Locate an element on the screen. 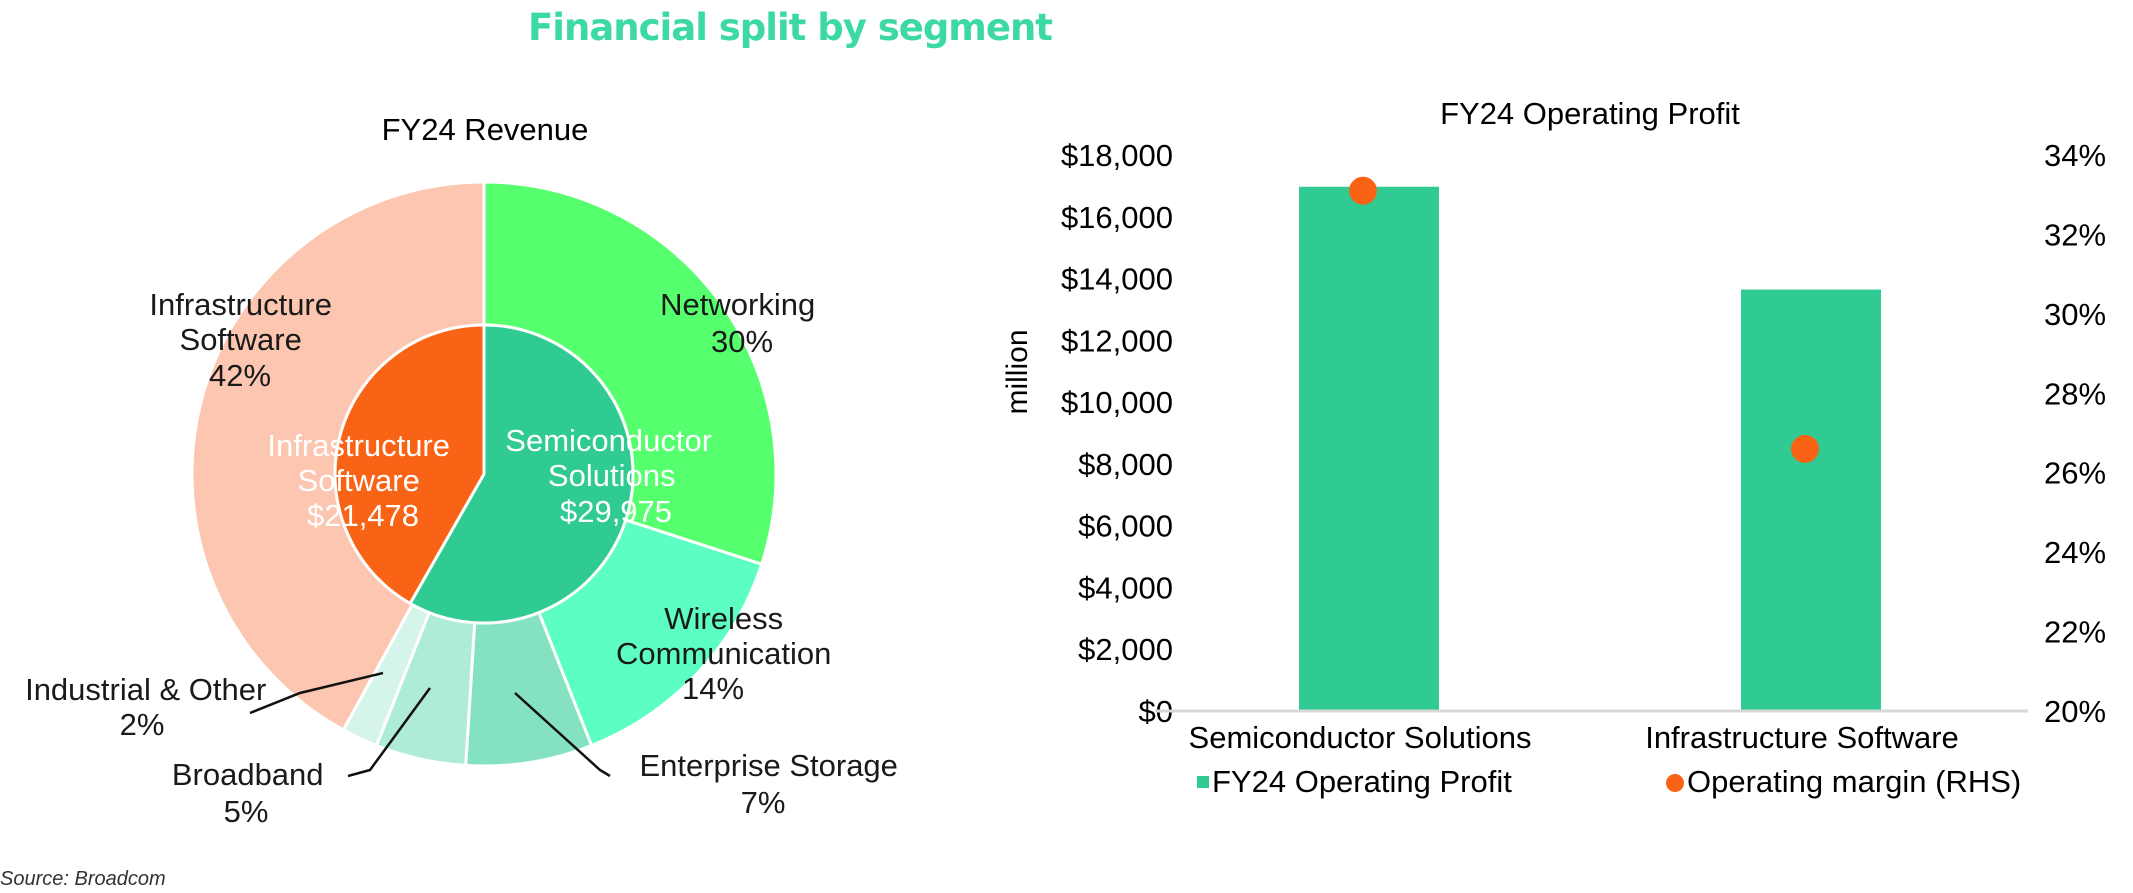 This screenshot has width=2133, height=893. y2-tick-label: 26% is located at coordinates (2075, 473).